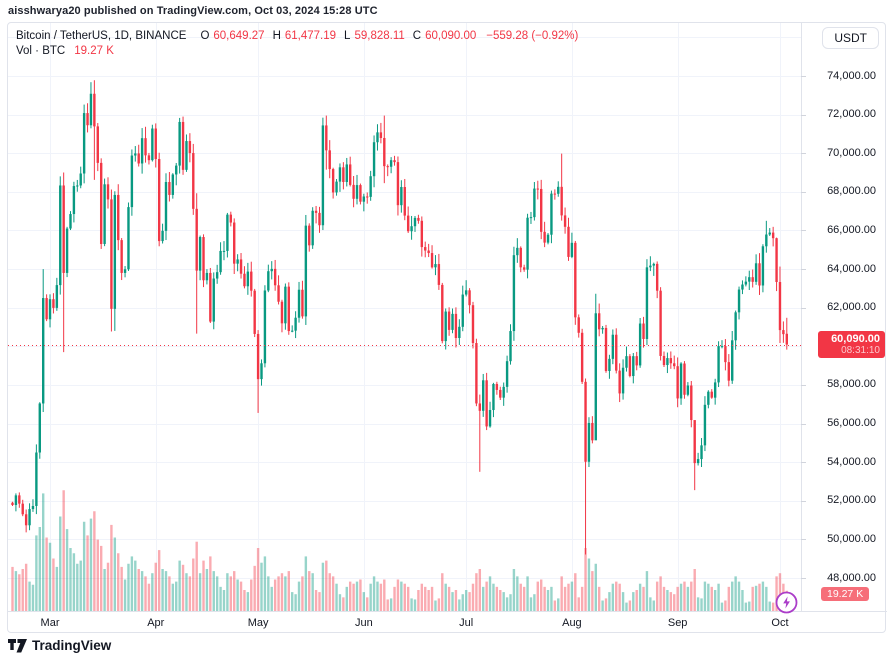  Describe the element at coordinates (851, 384) in the screenshot. I see `y-axis-label: 58,000.00` at that location.